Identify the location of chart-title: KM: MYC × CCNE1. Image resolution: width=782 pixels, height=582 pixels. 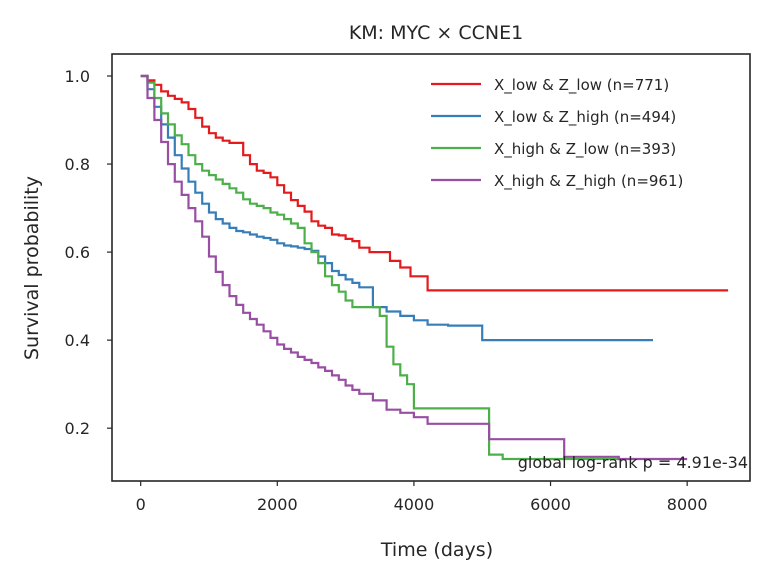
(436, 33).